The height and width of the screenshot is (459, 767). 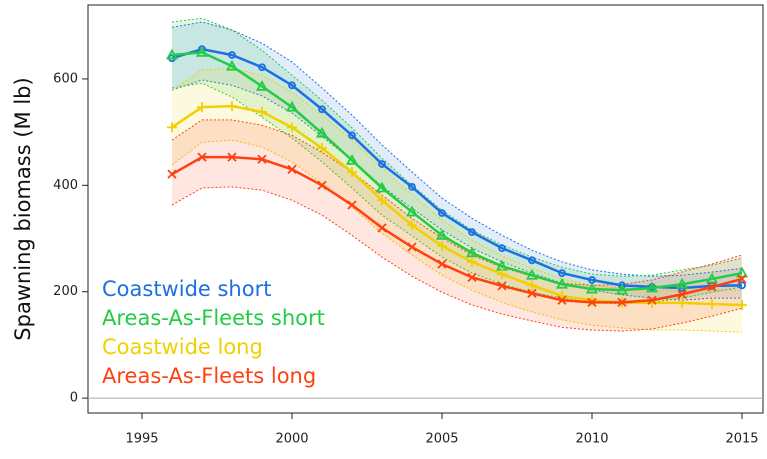 What do you see at coordinates (141, 439) in the screenshot?
I see `x-tick-label: 1995` at bounding box center [141, 439].